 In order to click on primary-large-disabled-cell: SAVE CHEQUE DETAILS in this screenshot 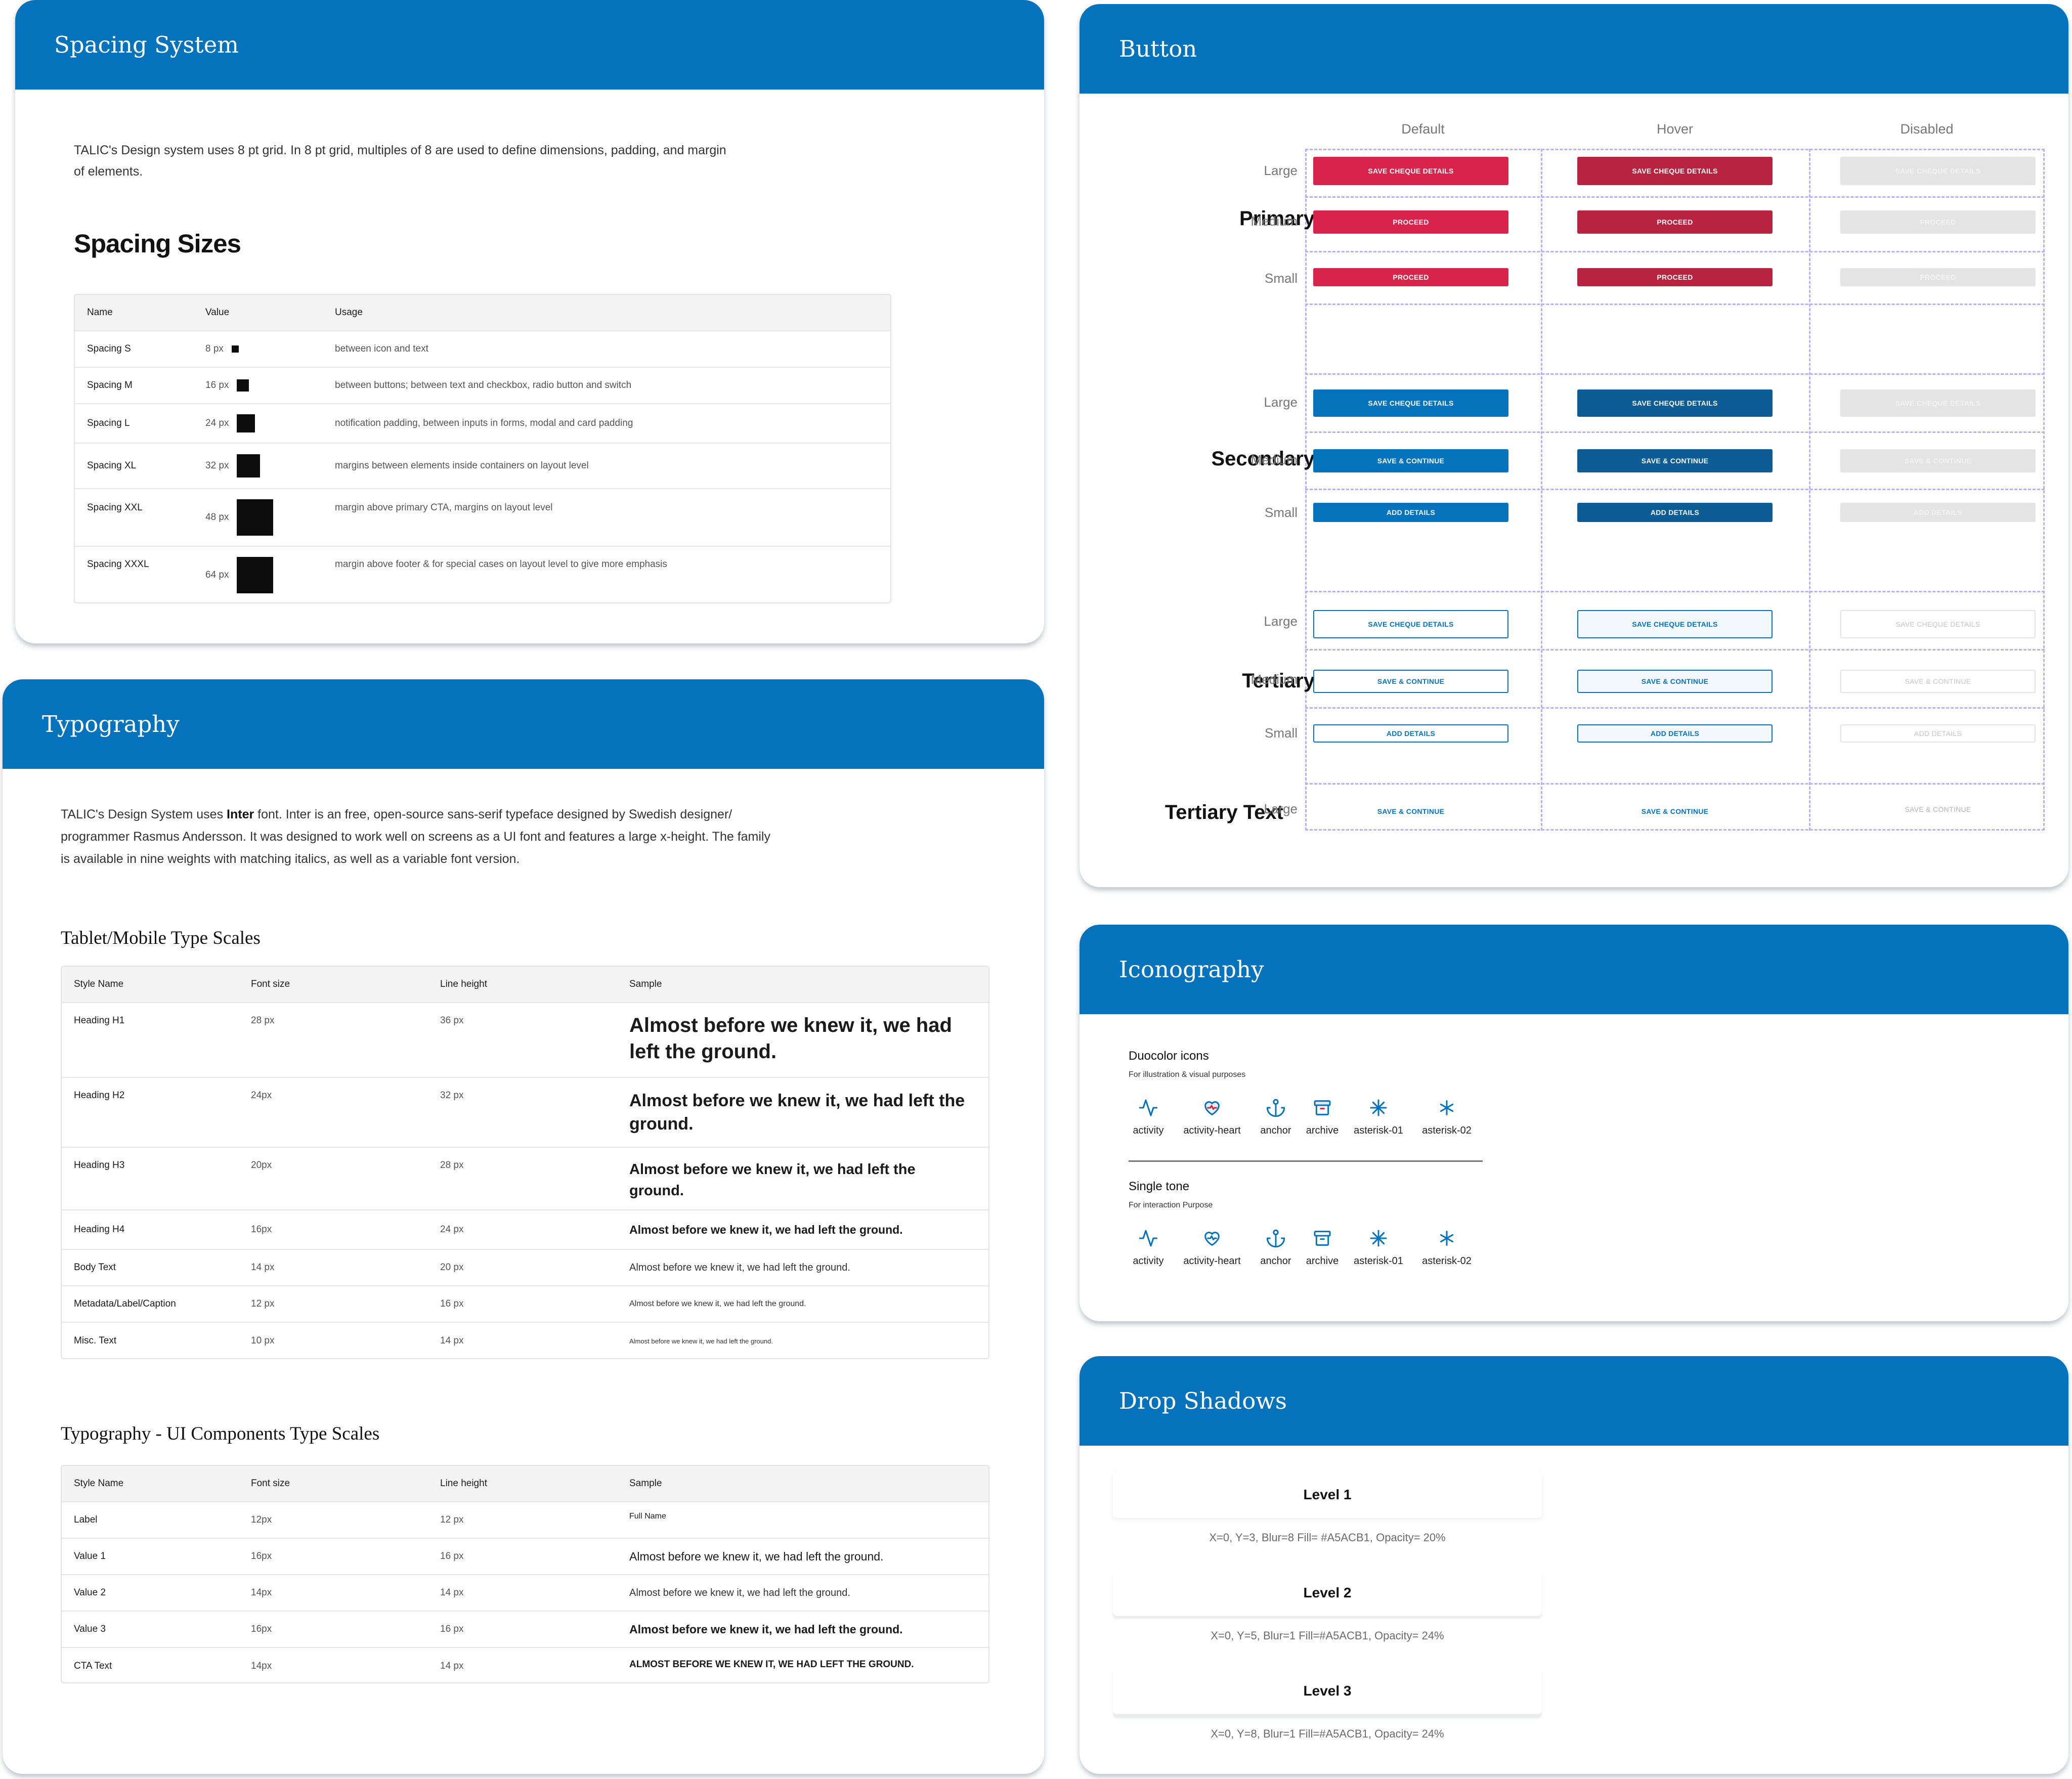, I will do `click(1938, 171)`.